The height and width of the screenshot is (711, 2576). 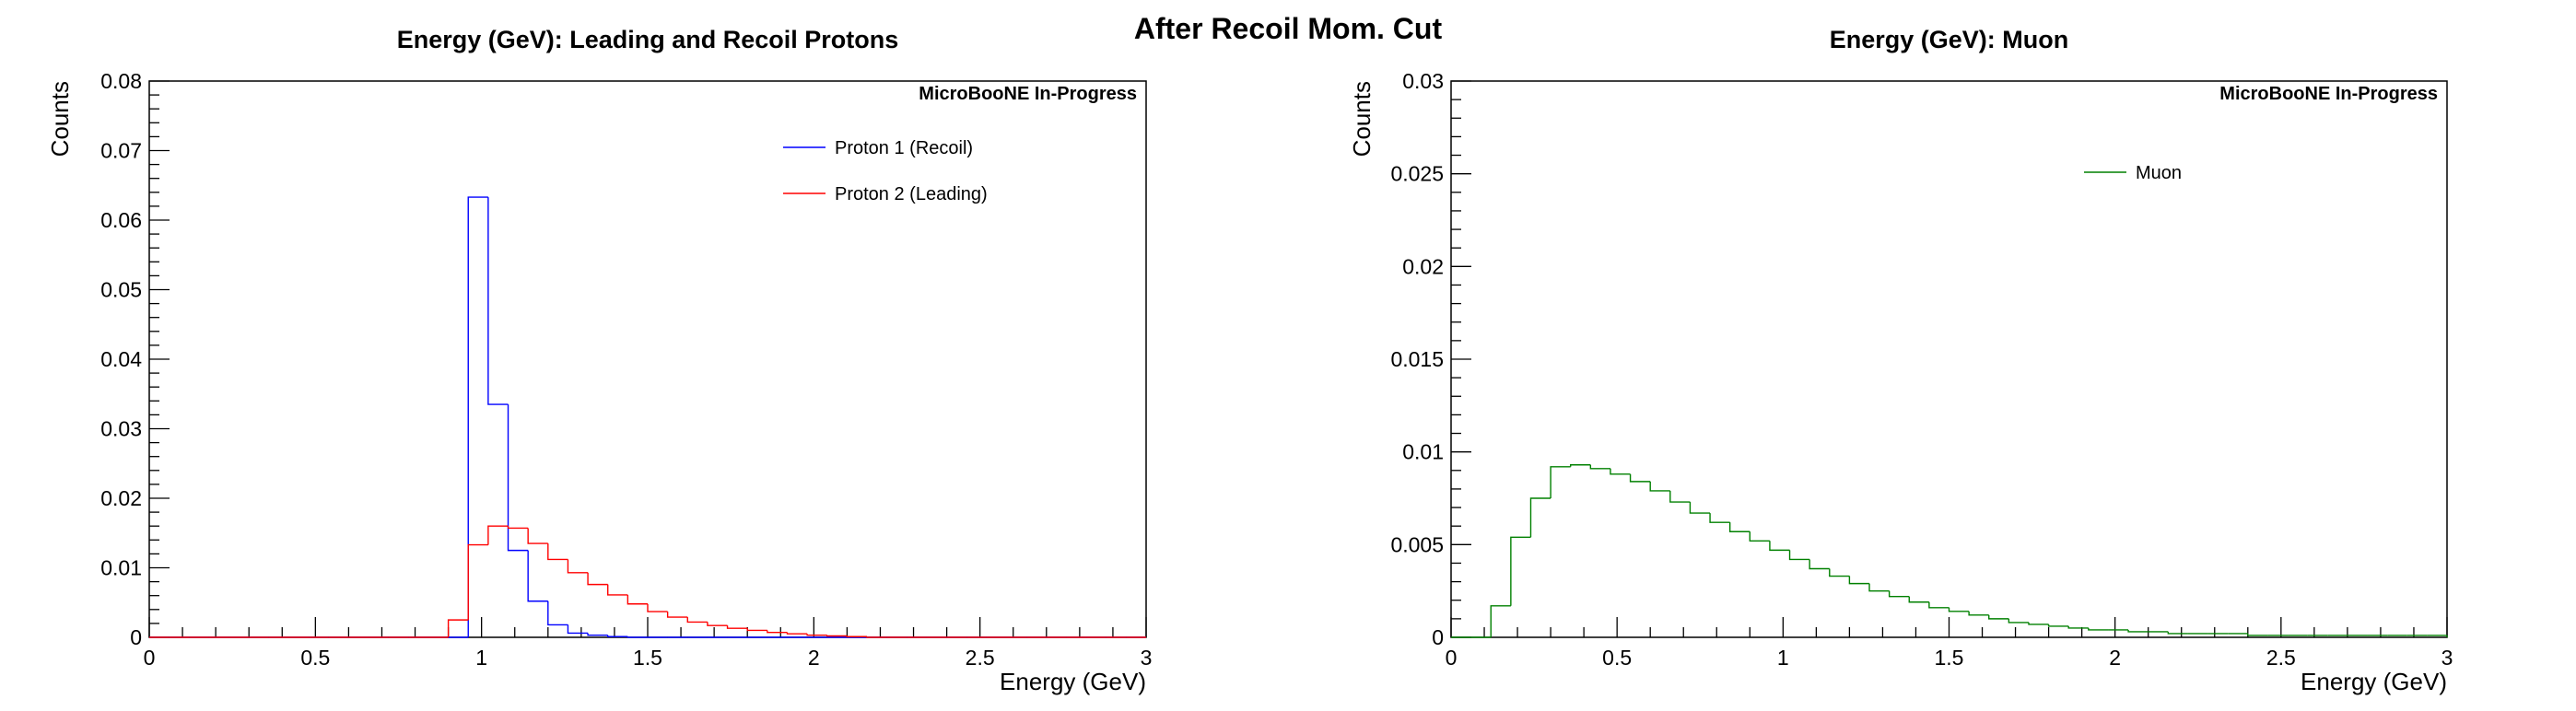 What do you see at coordinates (1417, 359) in the screenshot?
I see `y-tick-label: 0.015` at bounding box center [1417, 359].